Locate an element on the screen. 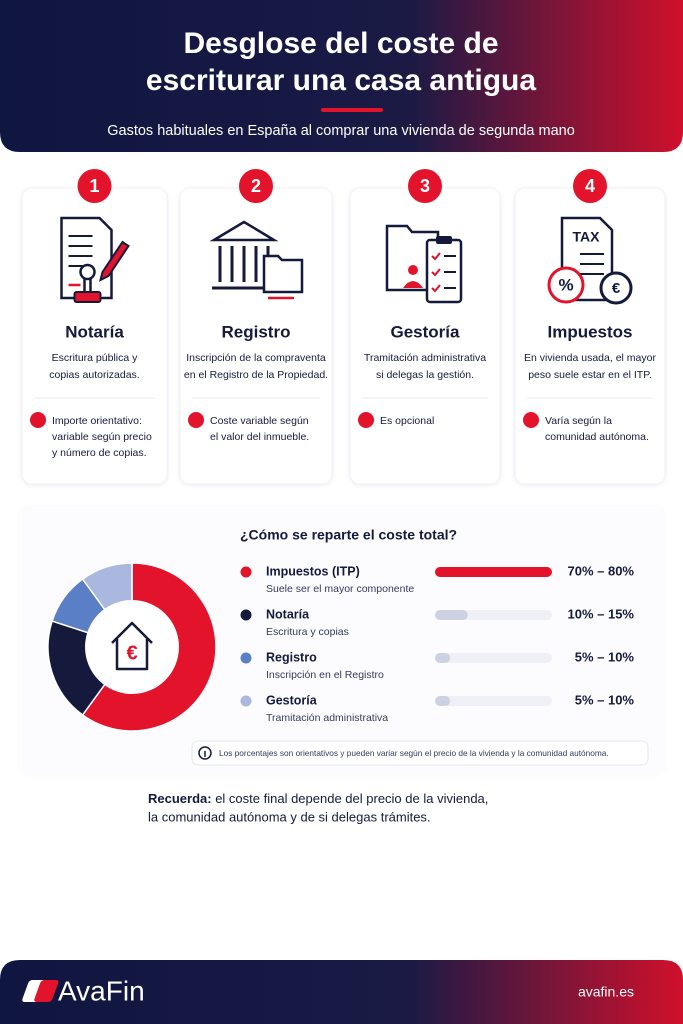 The image size is (683, 1024). step-description: si delegas la gestión. is located at coordinates (425, 375).